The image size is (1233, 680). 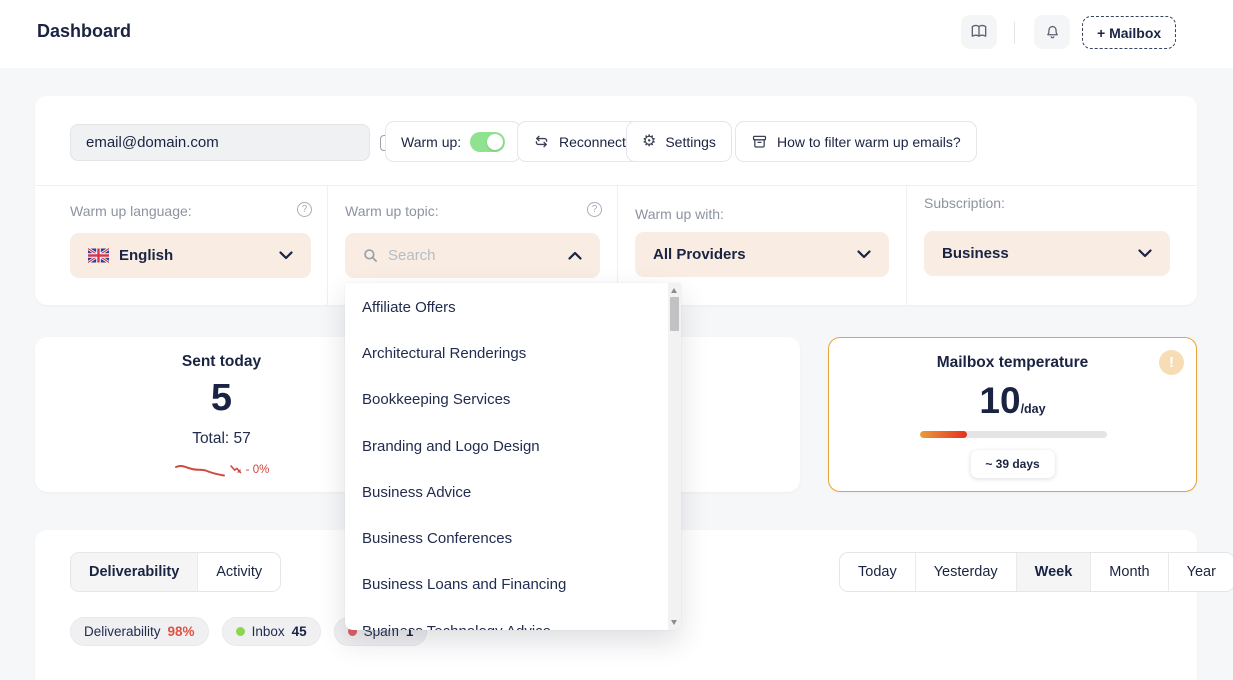 I want to click on badge-value: 1, so click(x=409, y=631).